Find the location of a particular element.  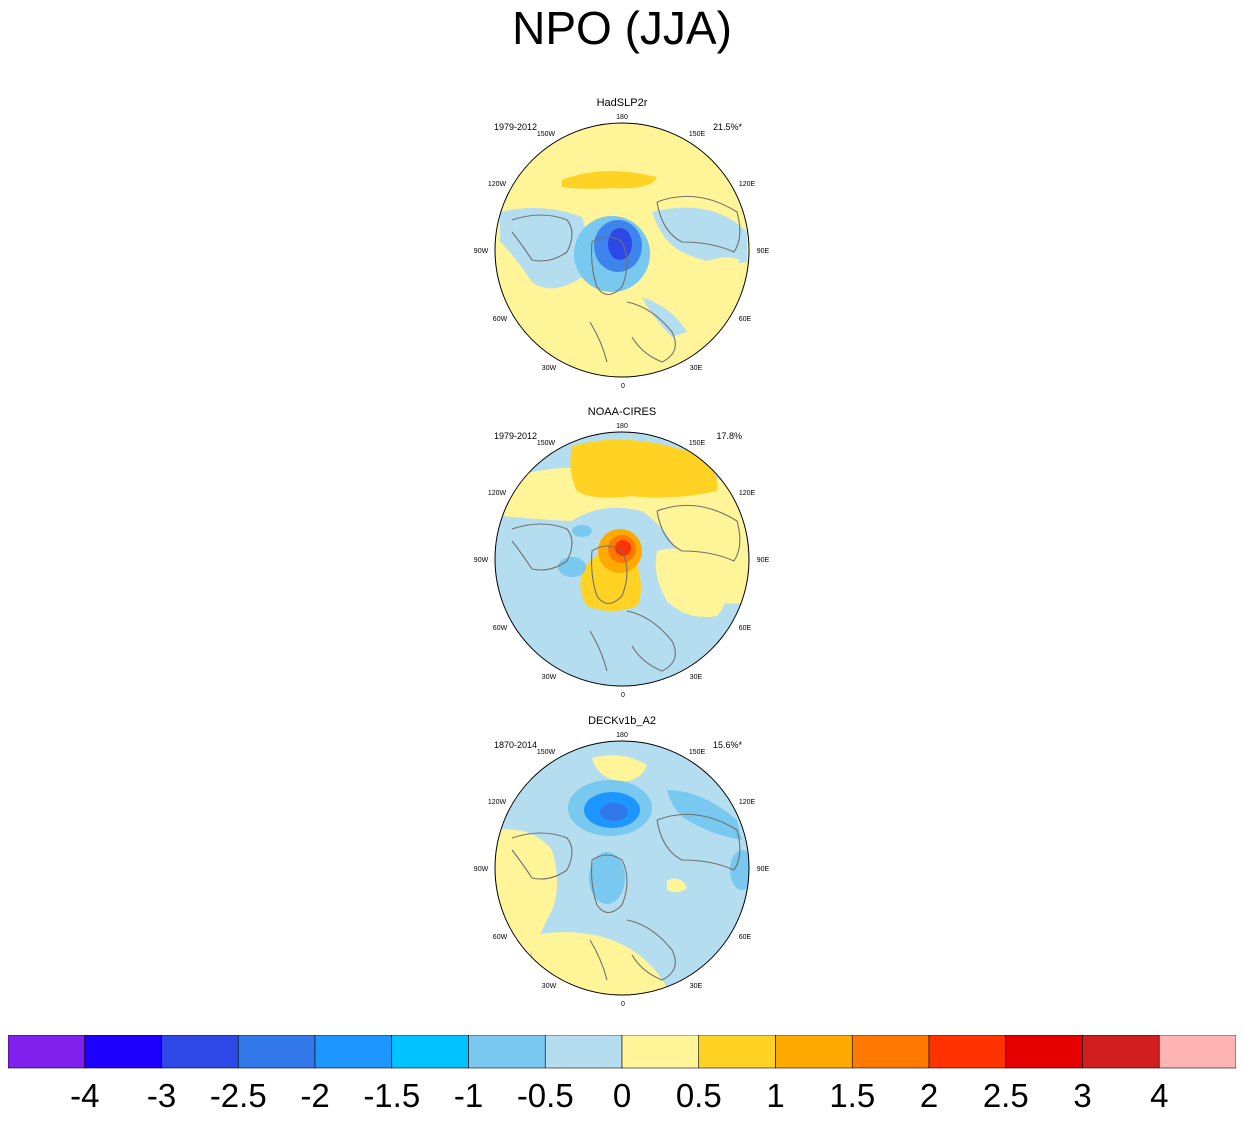

colorbar-label-10: 1.5 is located at coordinates (852, 1095).